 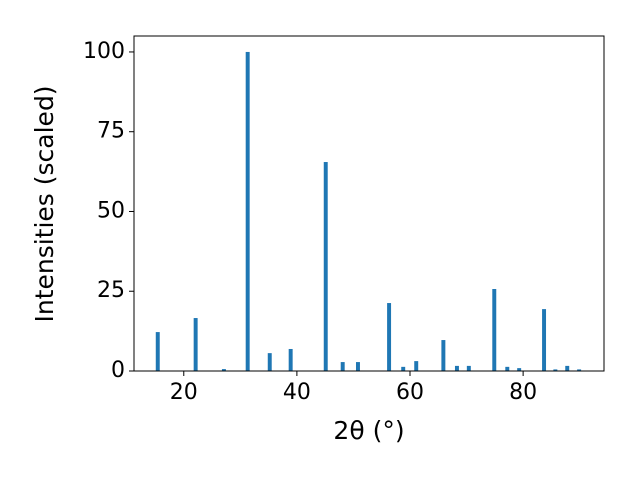 What do you see at coordinates (111, 290) in the screenshot?
I see `y-tick-label: 25` at bounding box center [111, 290].